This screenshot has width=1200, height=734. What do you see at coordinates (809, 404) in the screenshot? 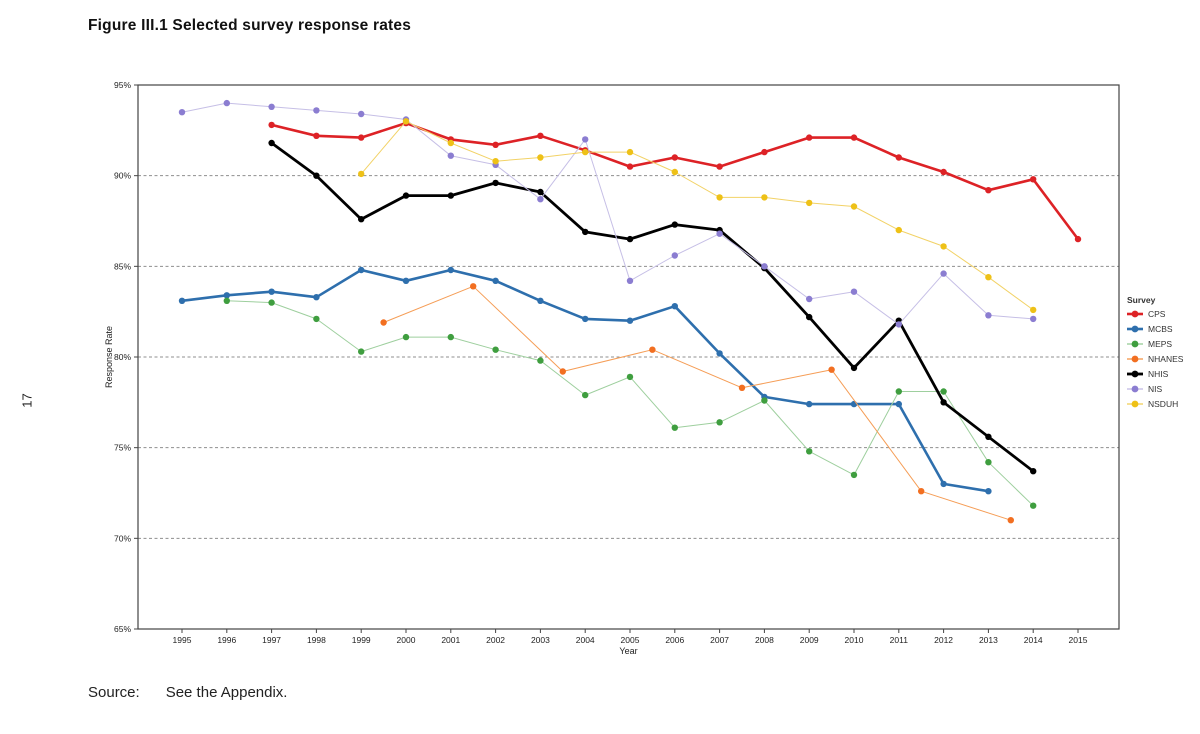
I see `series-MCBS-point-2009` at bounding box center [809, 404].